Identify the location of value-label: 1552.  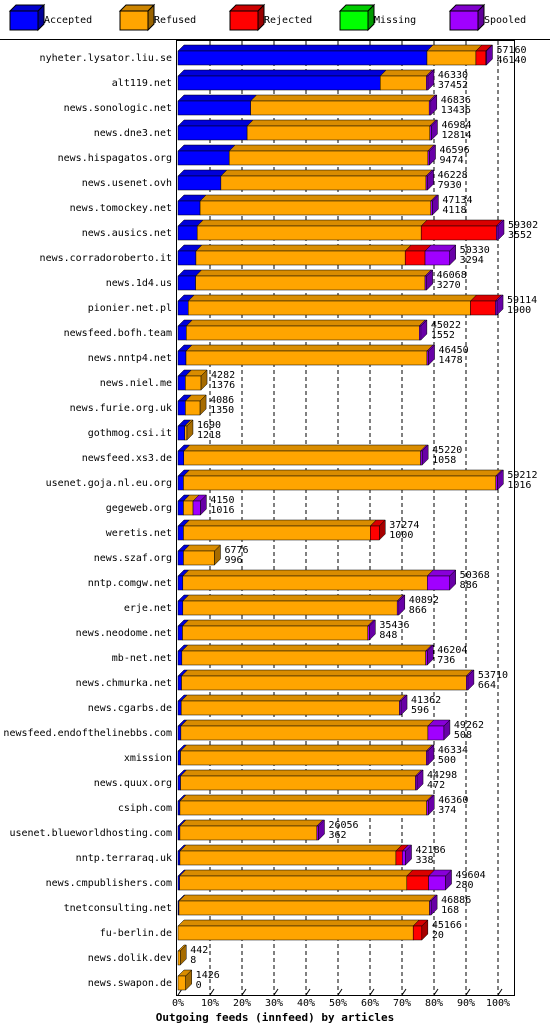
(443, 335).